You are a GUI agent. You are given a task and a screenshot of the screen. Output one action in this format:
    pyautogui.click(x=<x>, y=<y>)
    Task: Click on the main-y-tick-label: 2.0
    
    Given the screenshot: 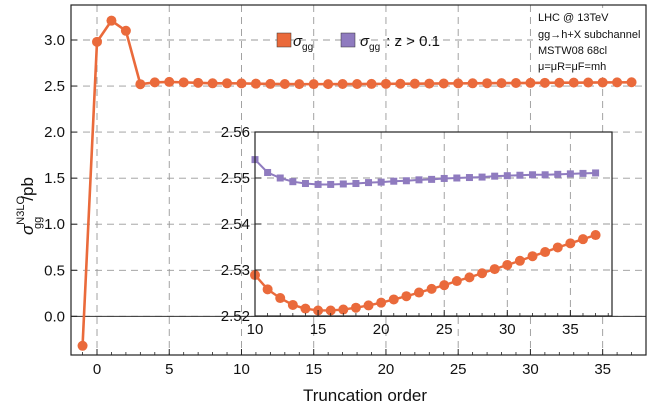 What is the action you would take?
    pyautogui.click(x=54, y=132)
    